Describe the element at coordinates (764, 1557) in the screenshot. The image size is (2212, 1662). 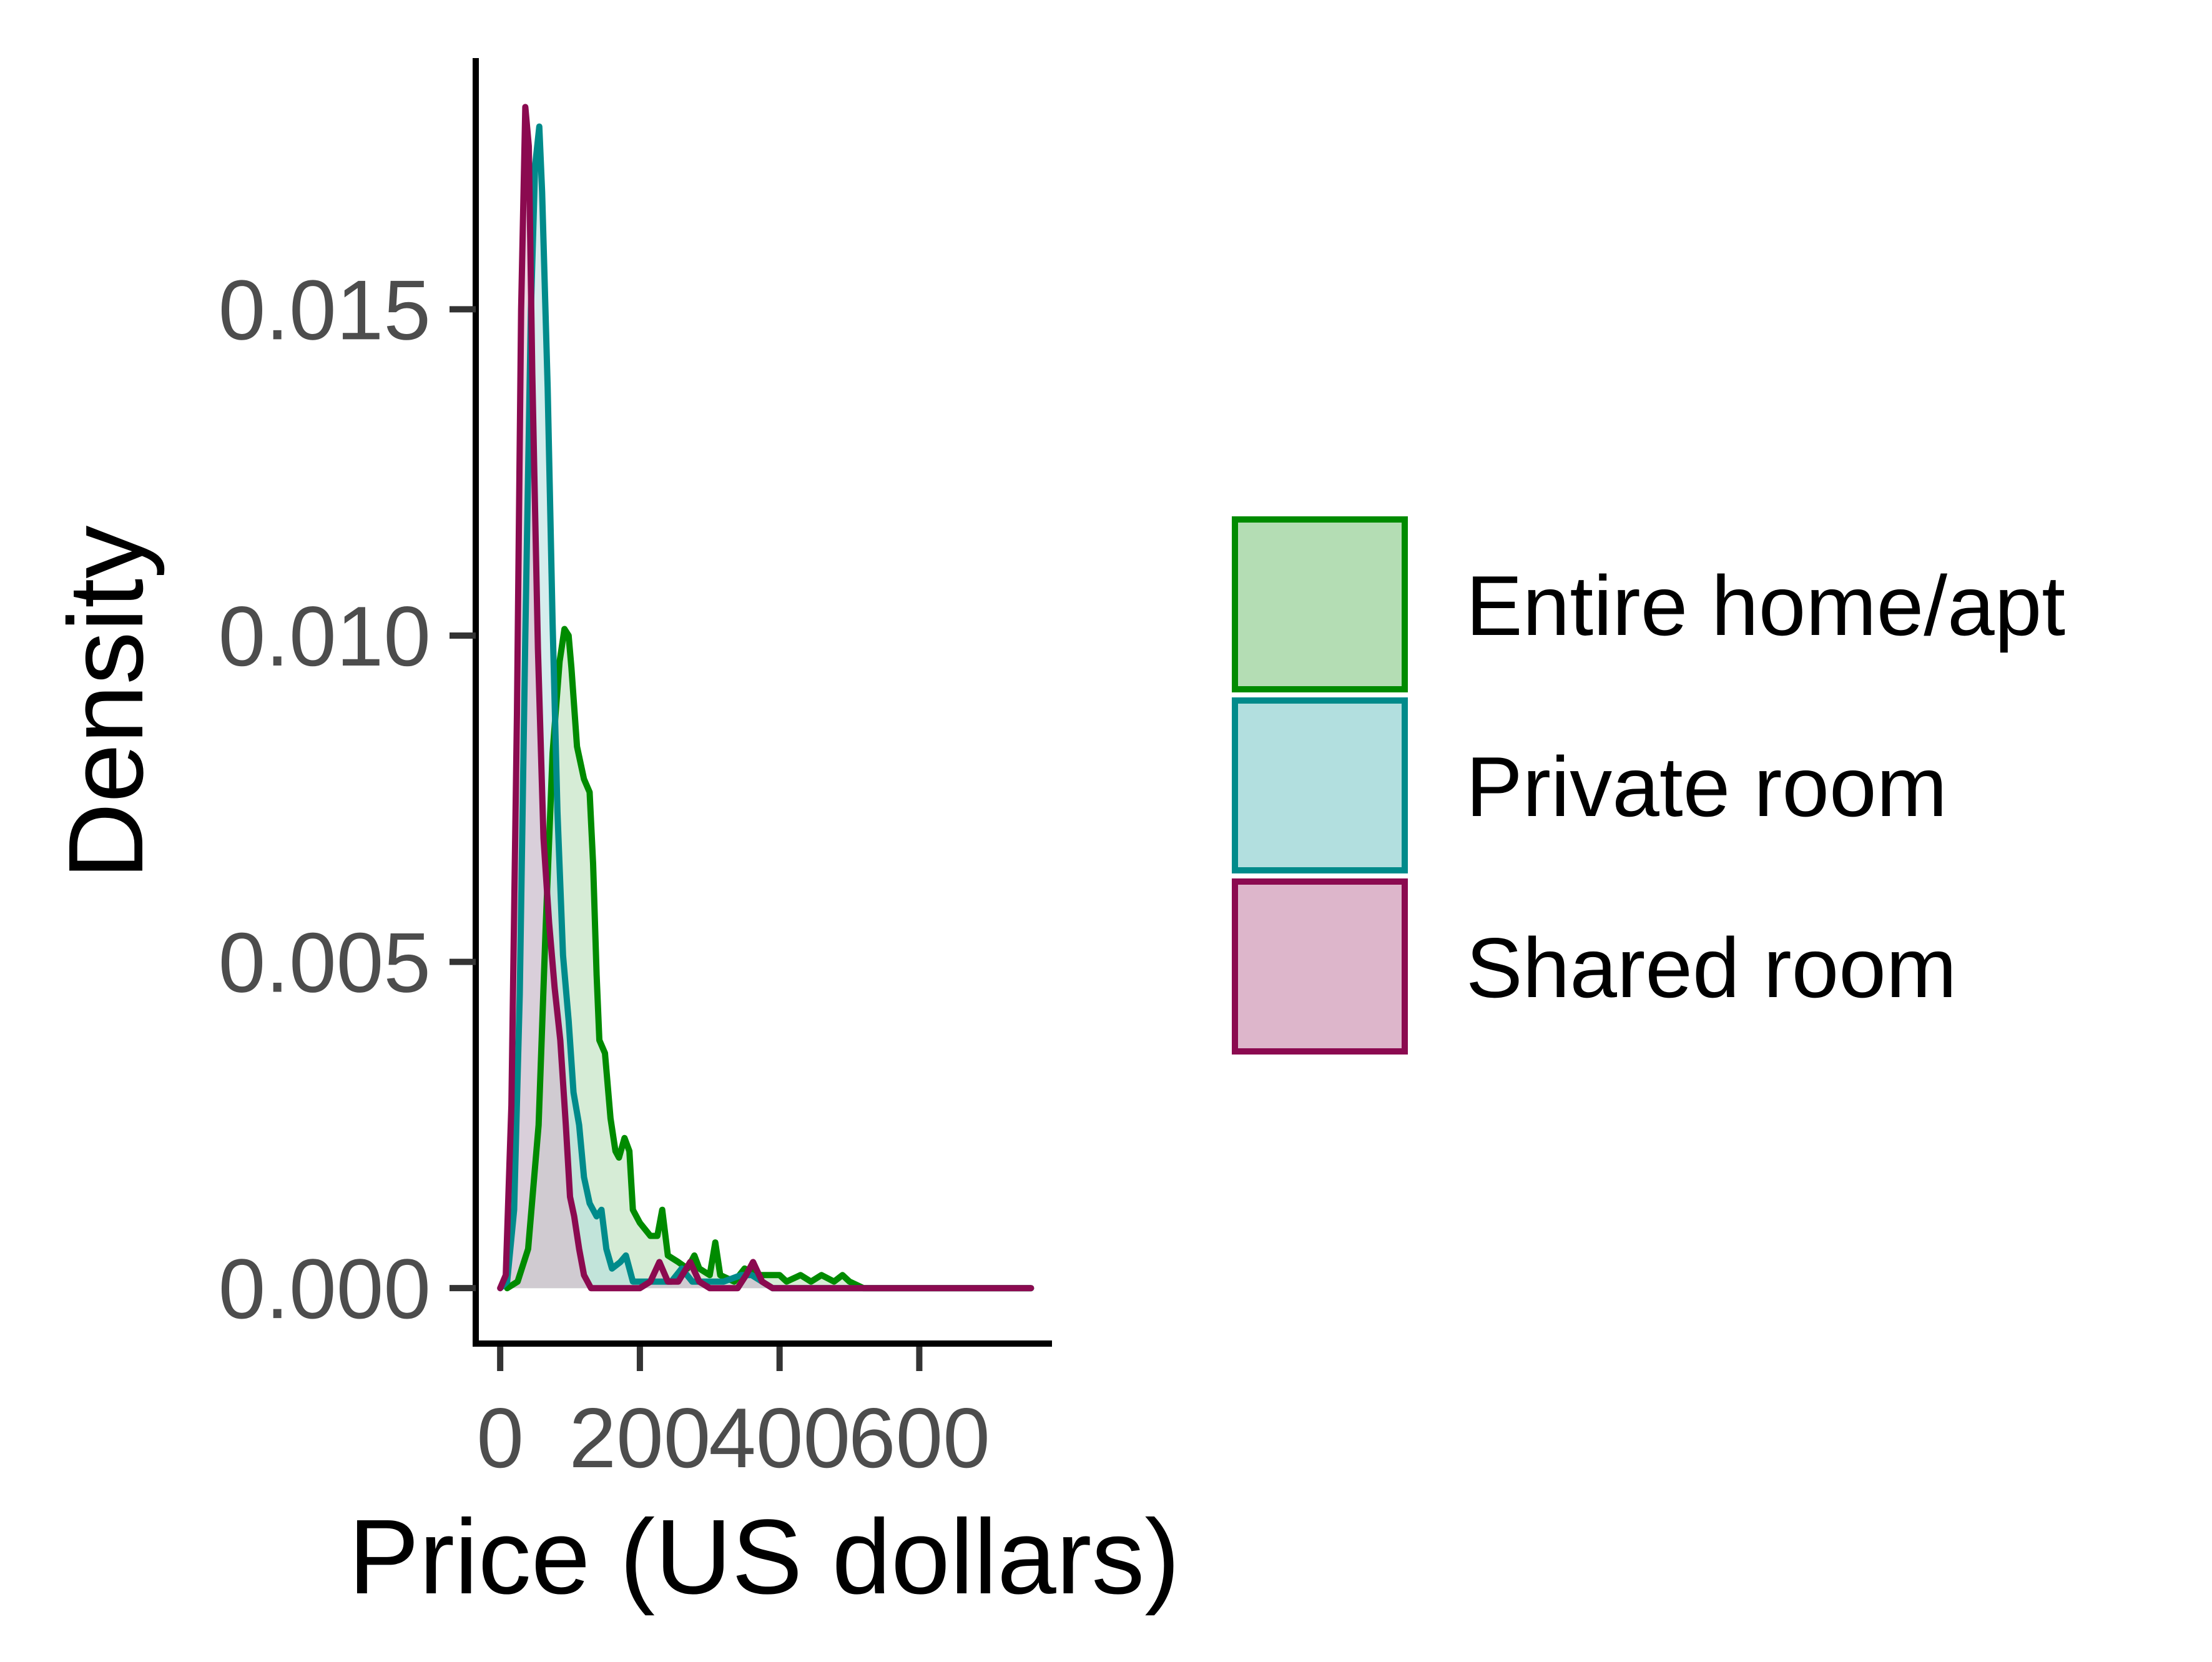
I see `x-axis-title: Price (US dollars)` at that location.